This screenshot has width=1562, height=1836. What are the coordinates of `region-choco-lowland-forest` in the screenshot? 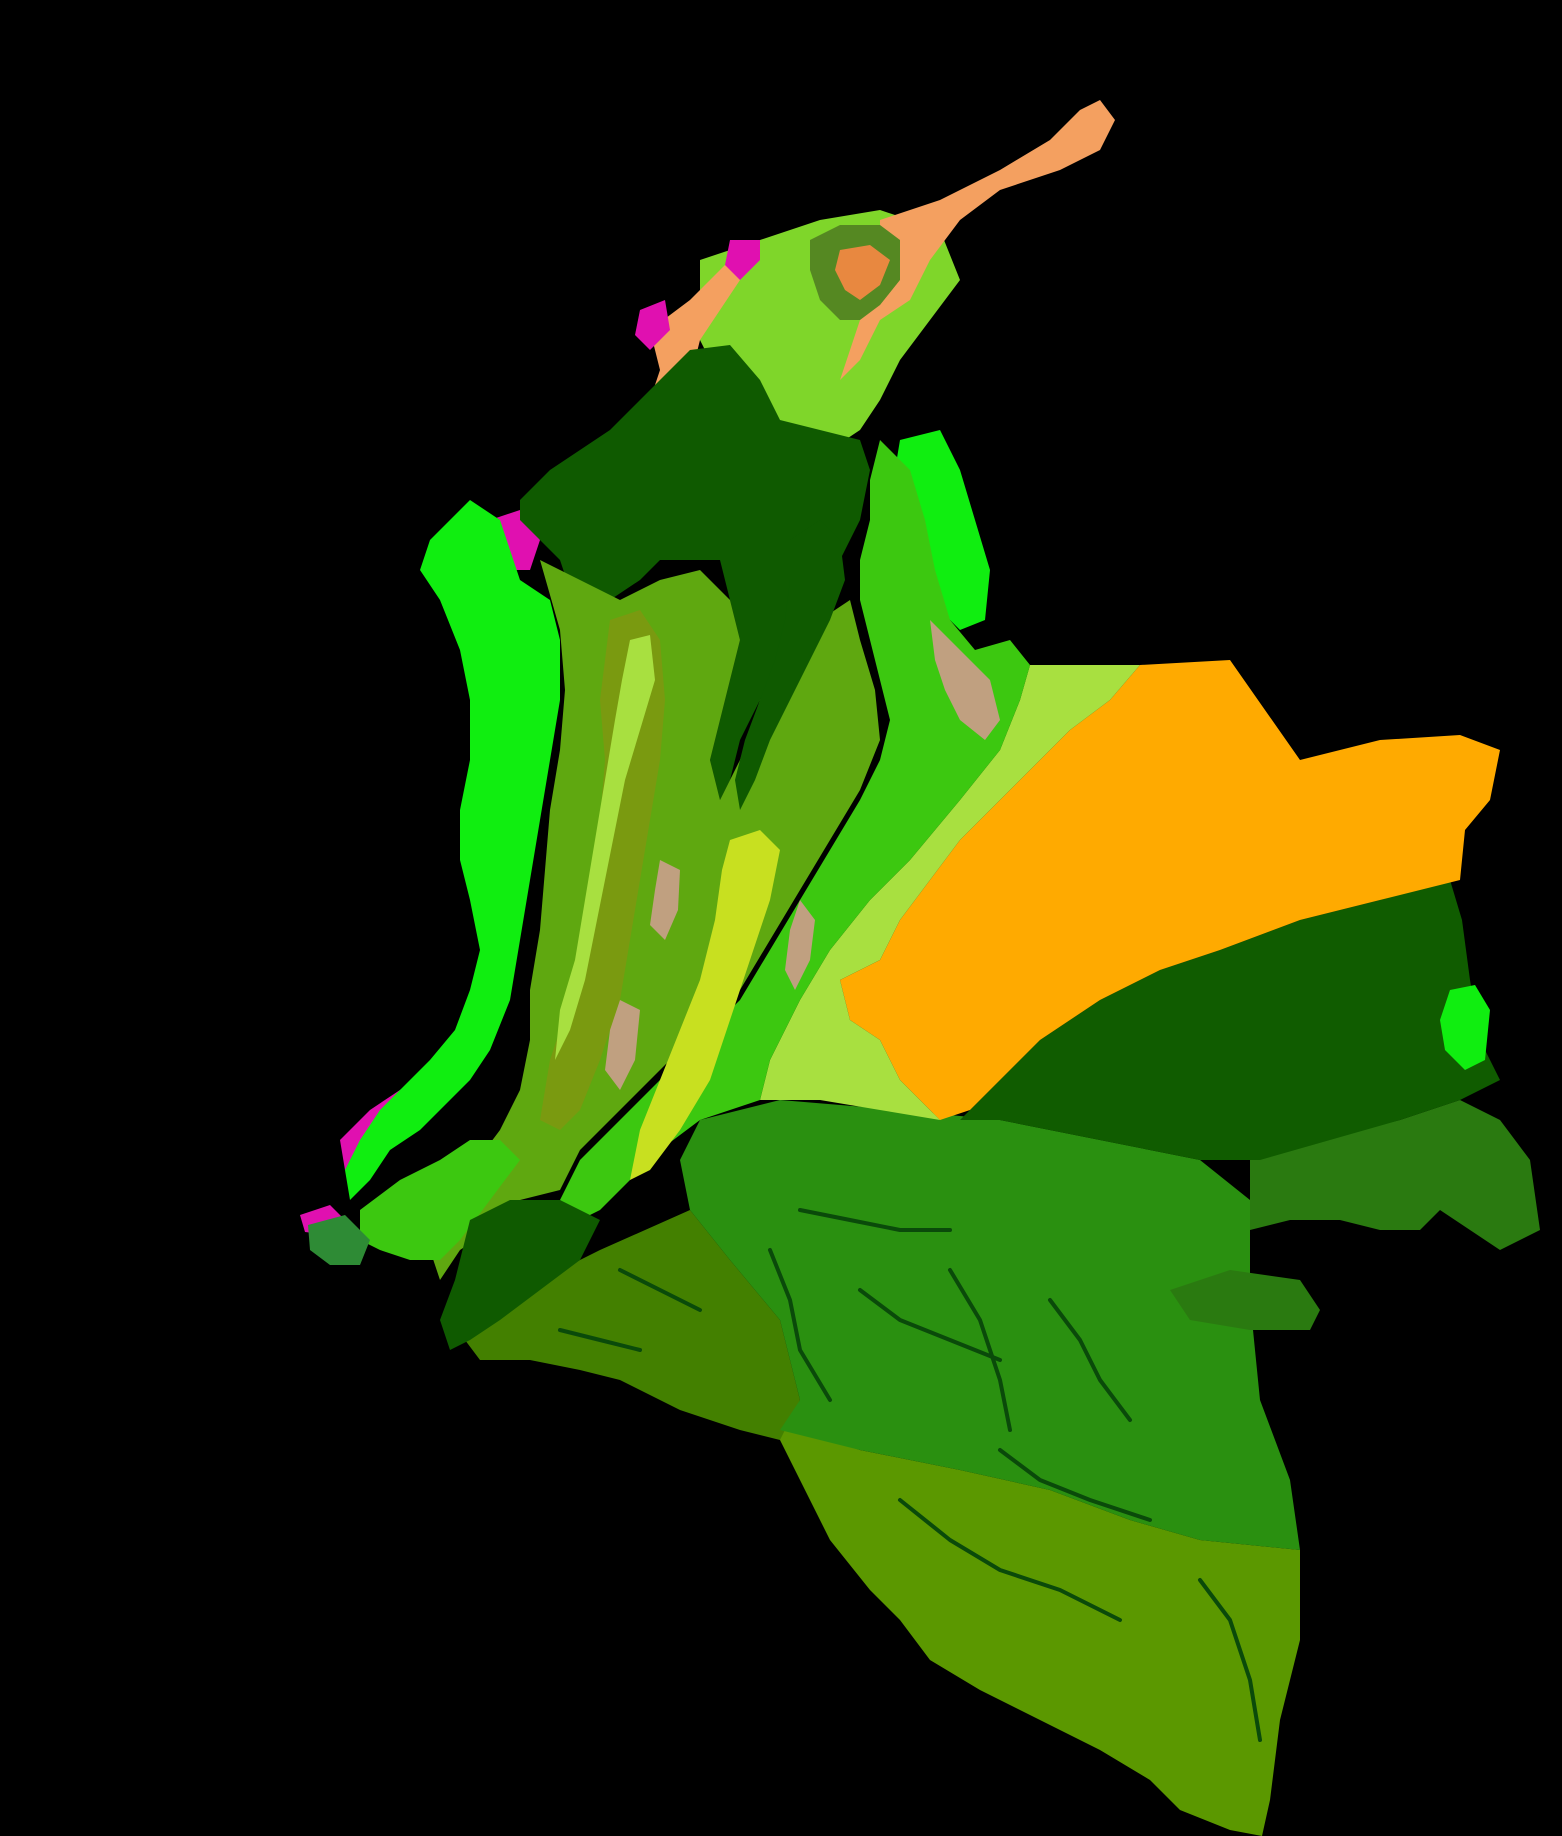 It's located at (452, 850).